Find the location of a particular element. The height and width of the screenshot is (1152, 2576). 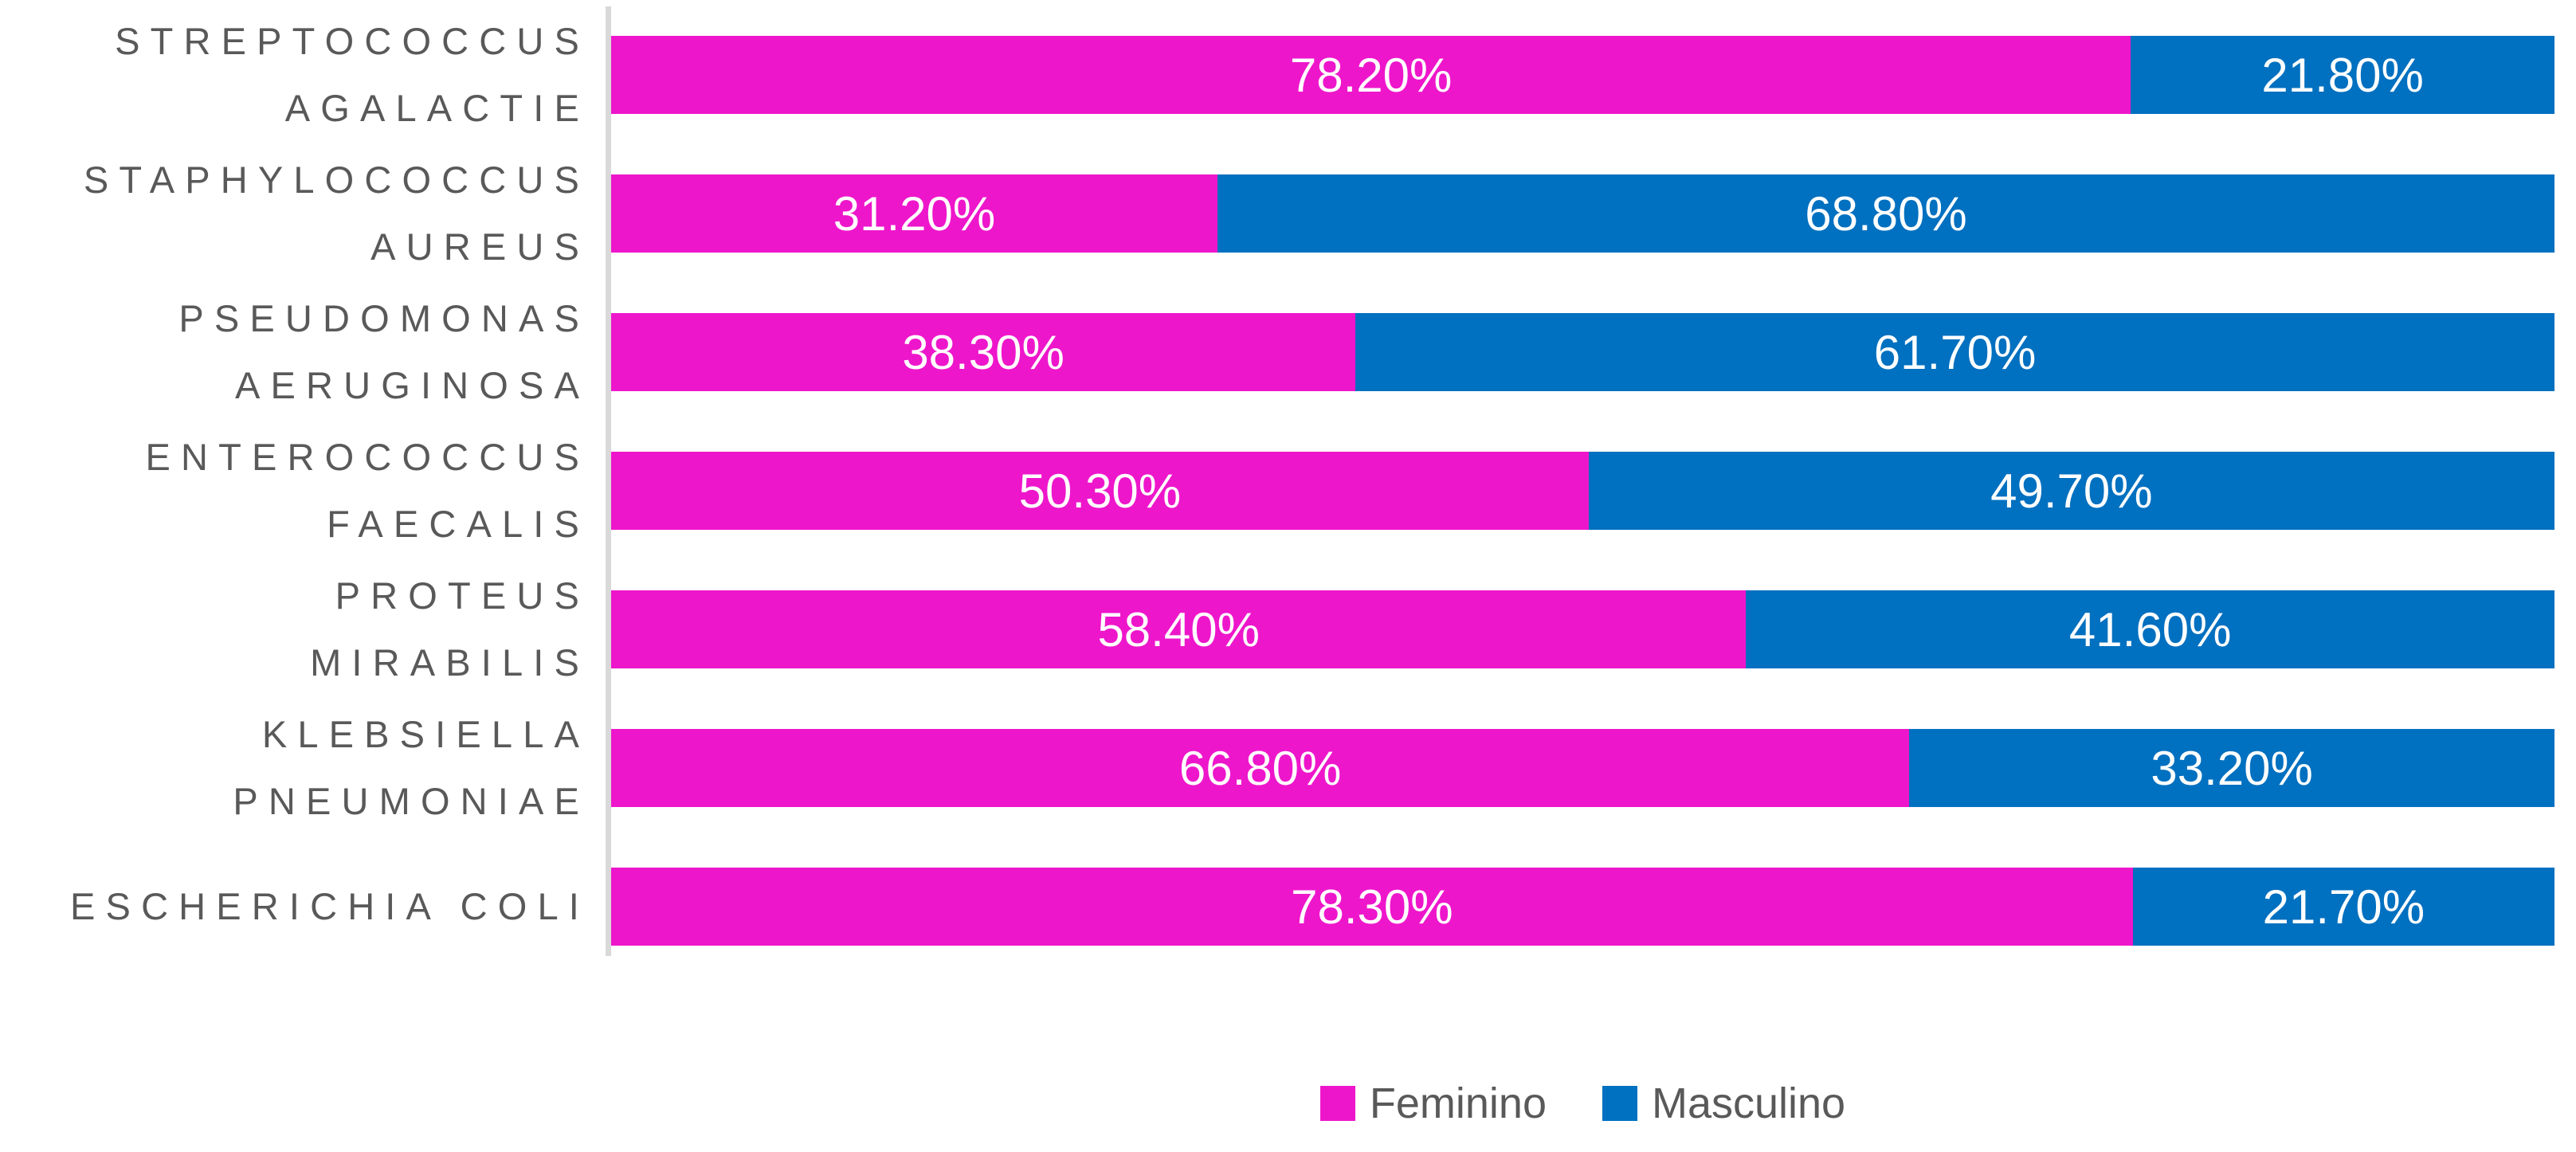

category-label-line: STAPHYLOCOCCUS is located at coordinates (336, 180).